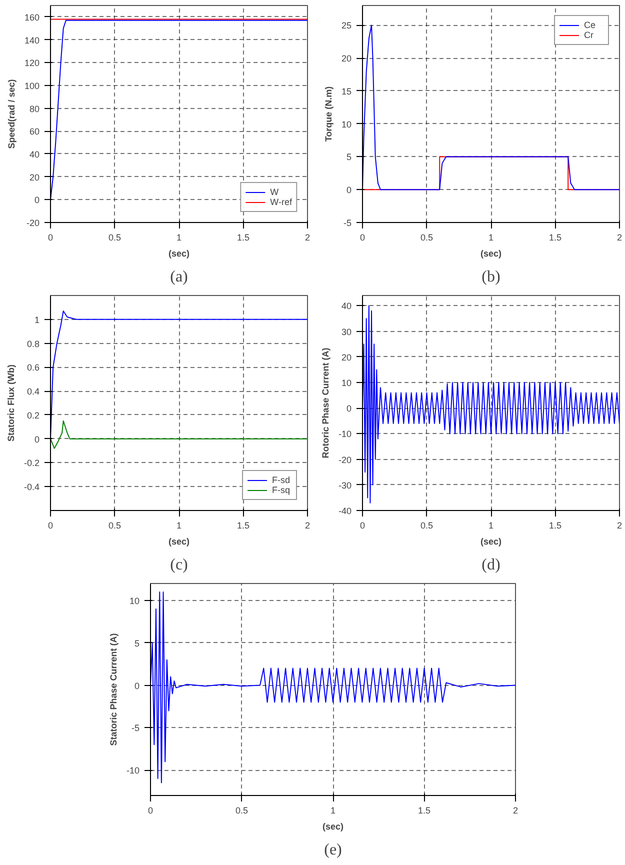 The height and width of the screenshot is (865, 625). I want to click on y-axis-title: Statoric Phase Current (A), so click(113, 689).